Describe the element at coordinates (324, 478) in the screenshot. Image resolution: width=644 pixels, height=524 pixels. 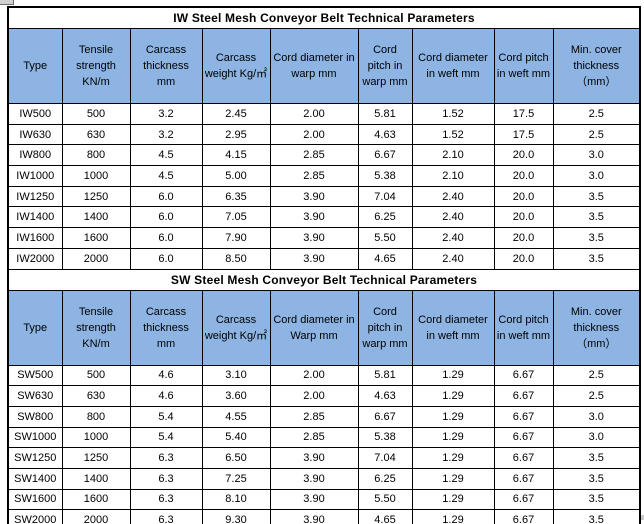
I see `table-row: SW1400 1400 6.3 7.25 3.90 6.25 1.29 6.67 3.5` at that location.